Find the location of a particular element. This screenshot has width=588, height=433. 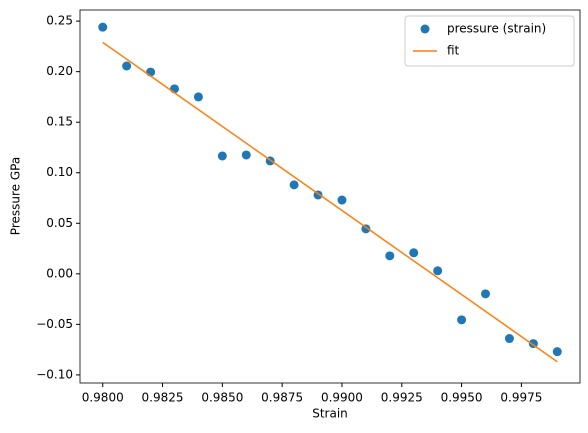

x-tick-label: 0.9950 is located at coordinates (462, 398).